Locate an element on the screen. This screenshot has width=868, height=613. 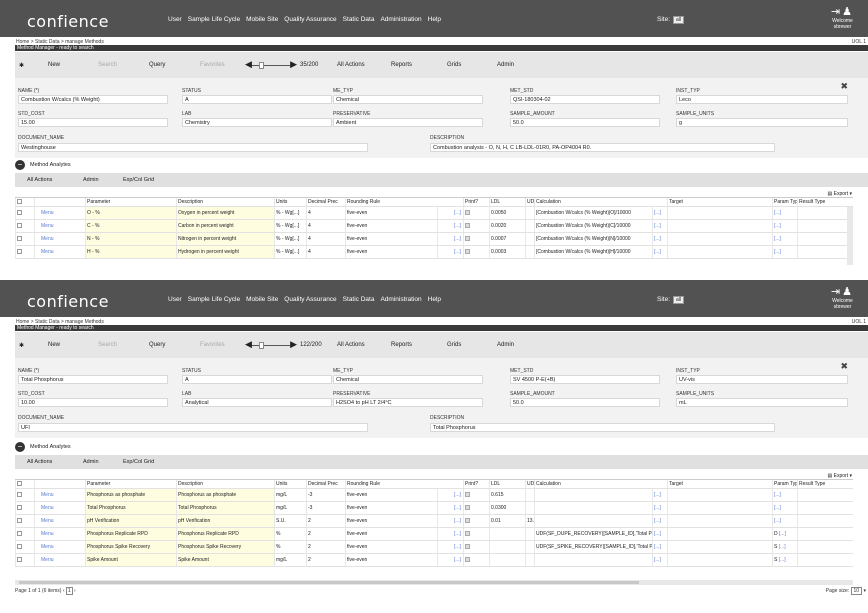
ldl-cell: 0.0003 is located at coordinates (507, 252).